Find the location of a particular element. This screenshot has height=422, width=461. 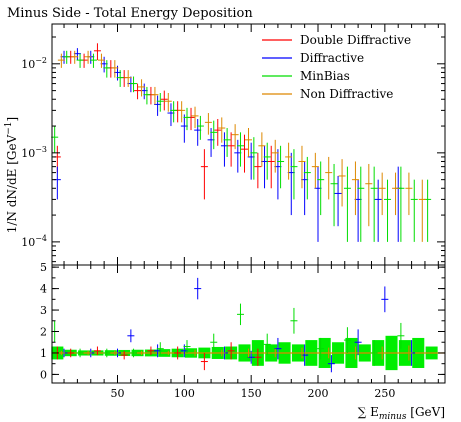

chart-title: Minus Side - Total Energy Deposition is located at coordinates (130, 13).